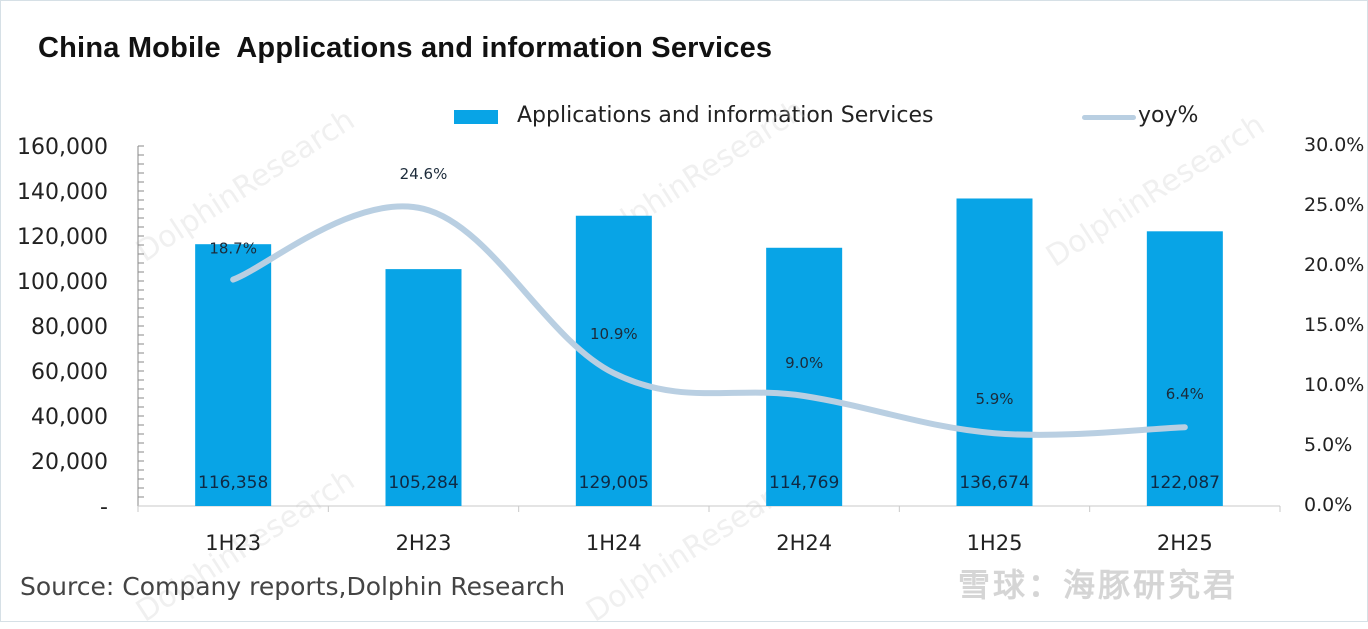 The height and width of the screenshot is (629, 1368). What do you see at coordinates (104, 507) in the screenshot?
I see `y-left-tick-label: -` at bounding box center [104, 507].